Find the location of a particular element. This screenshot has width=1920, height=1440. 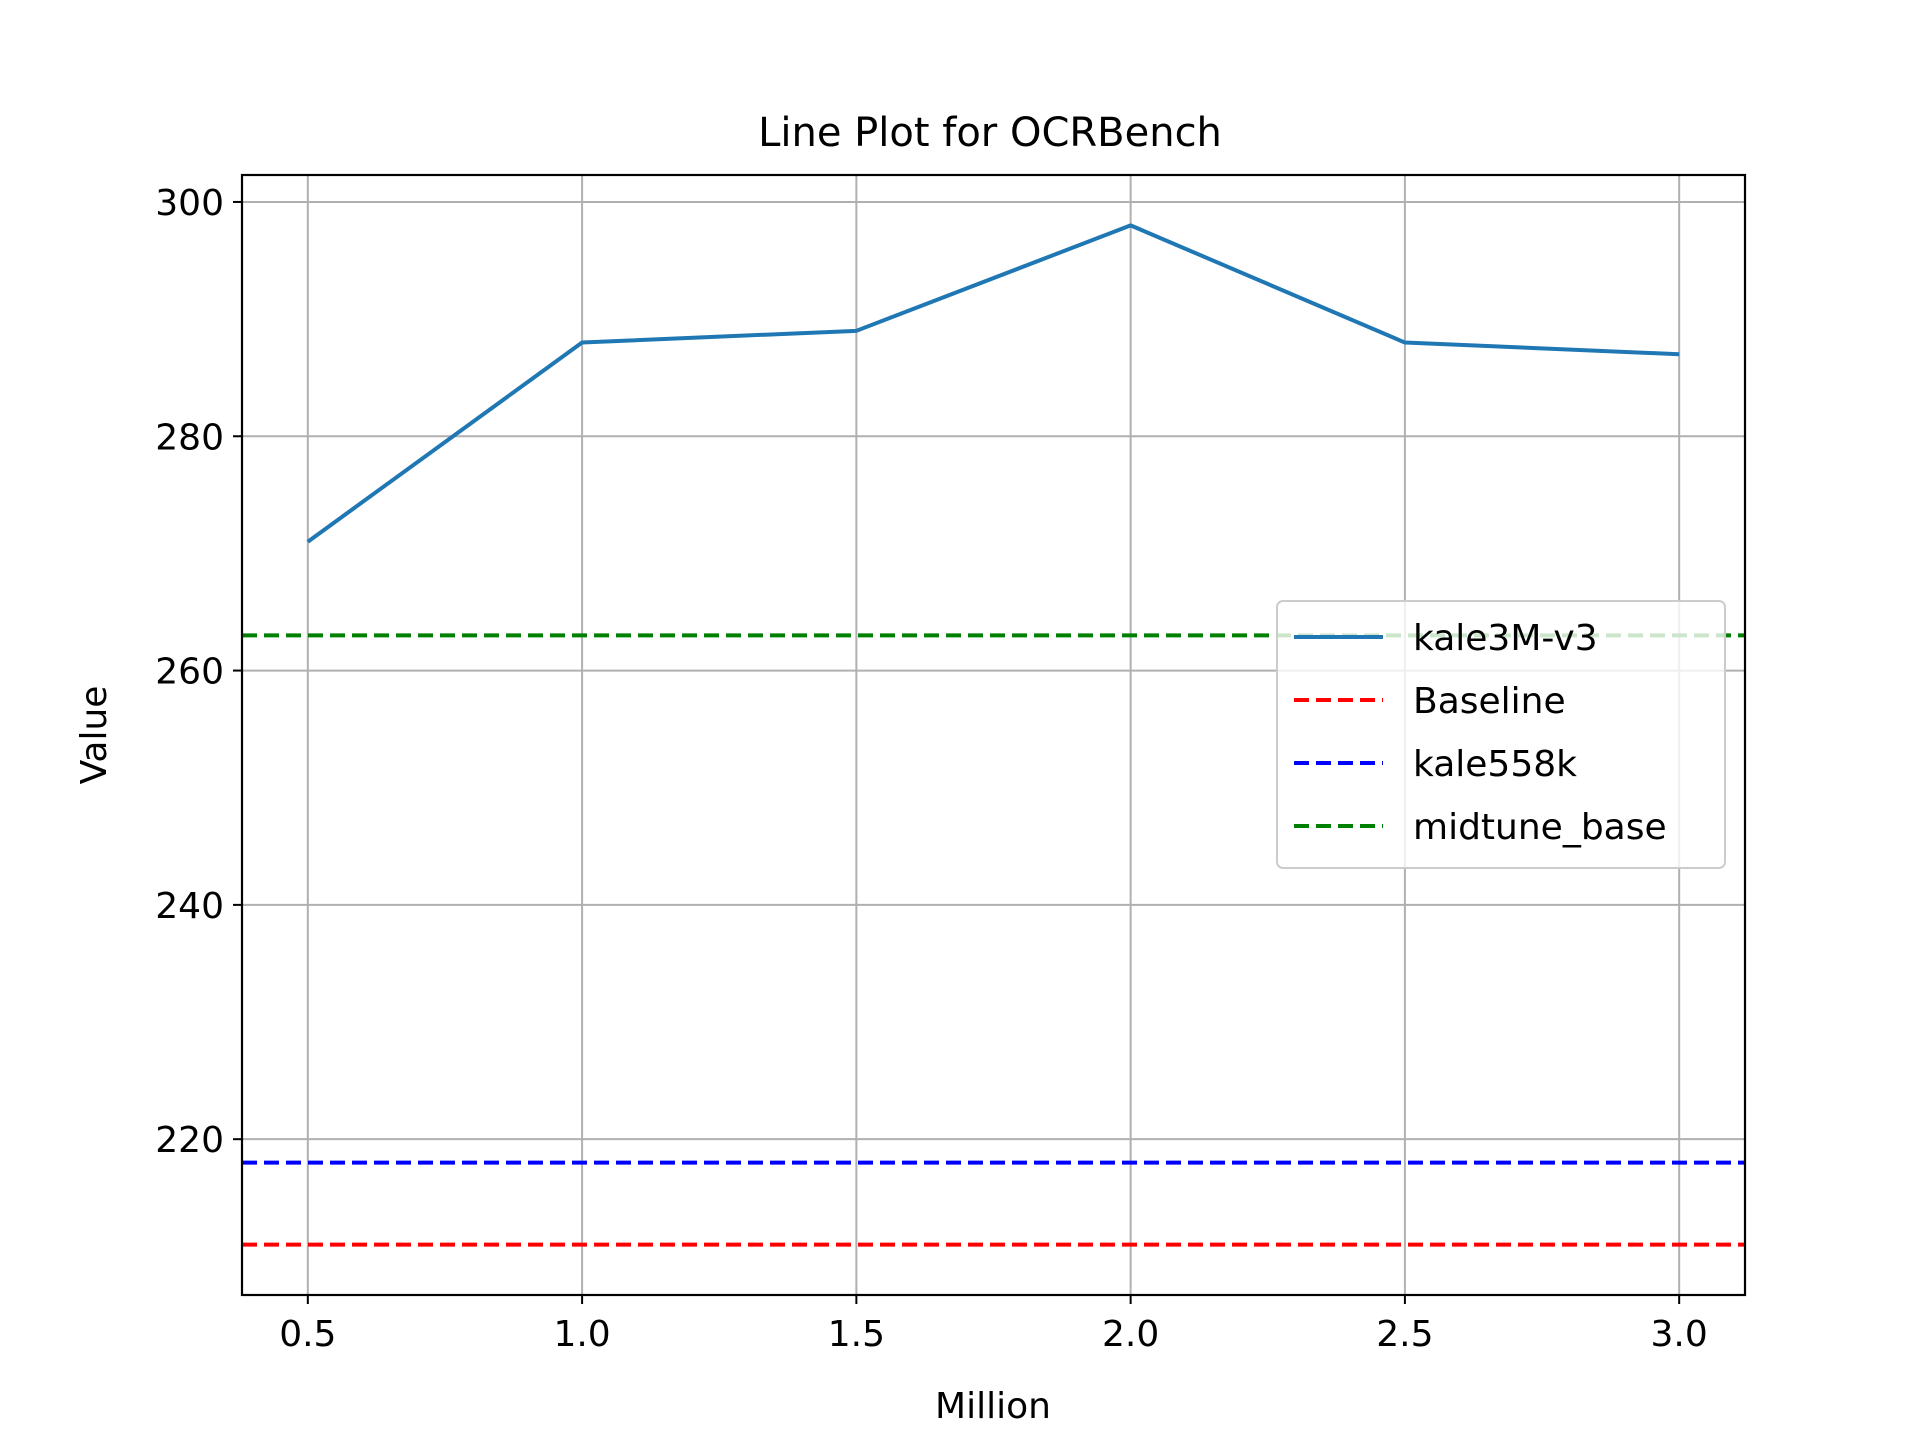

x-tick-label: 0.5 is located at coordinates (307, 1334).